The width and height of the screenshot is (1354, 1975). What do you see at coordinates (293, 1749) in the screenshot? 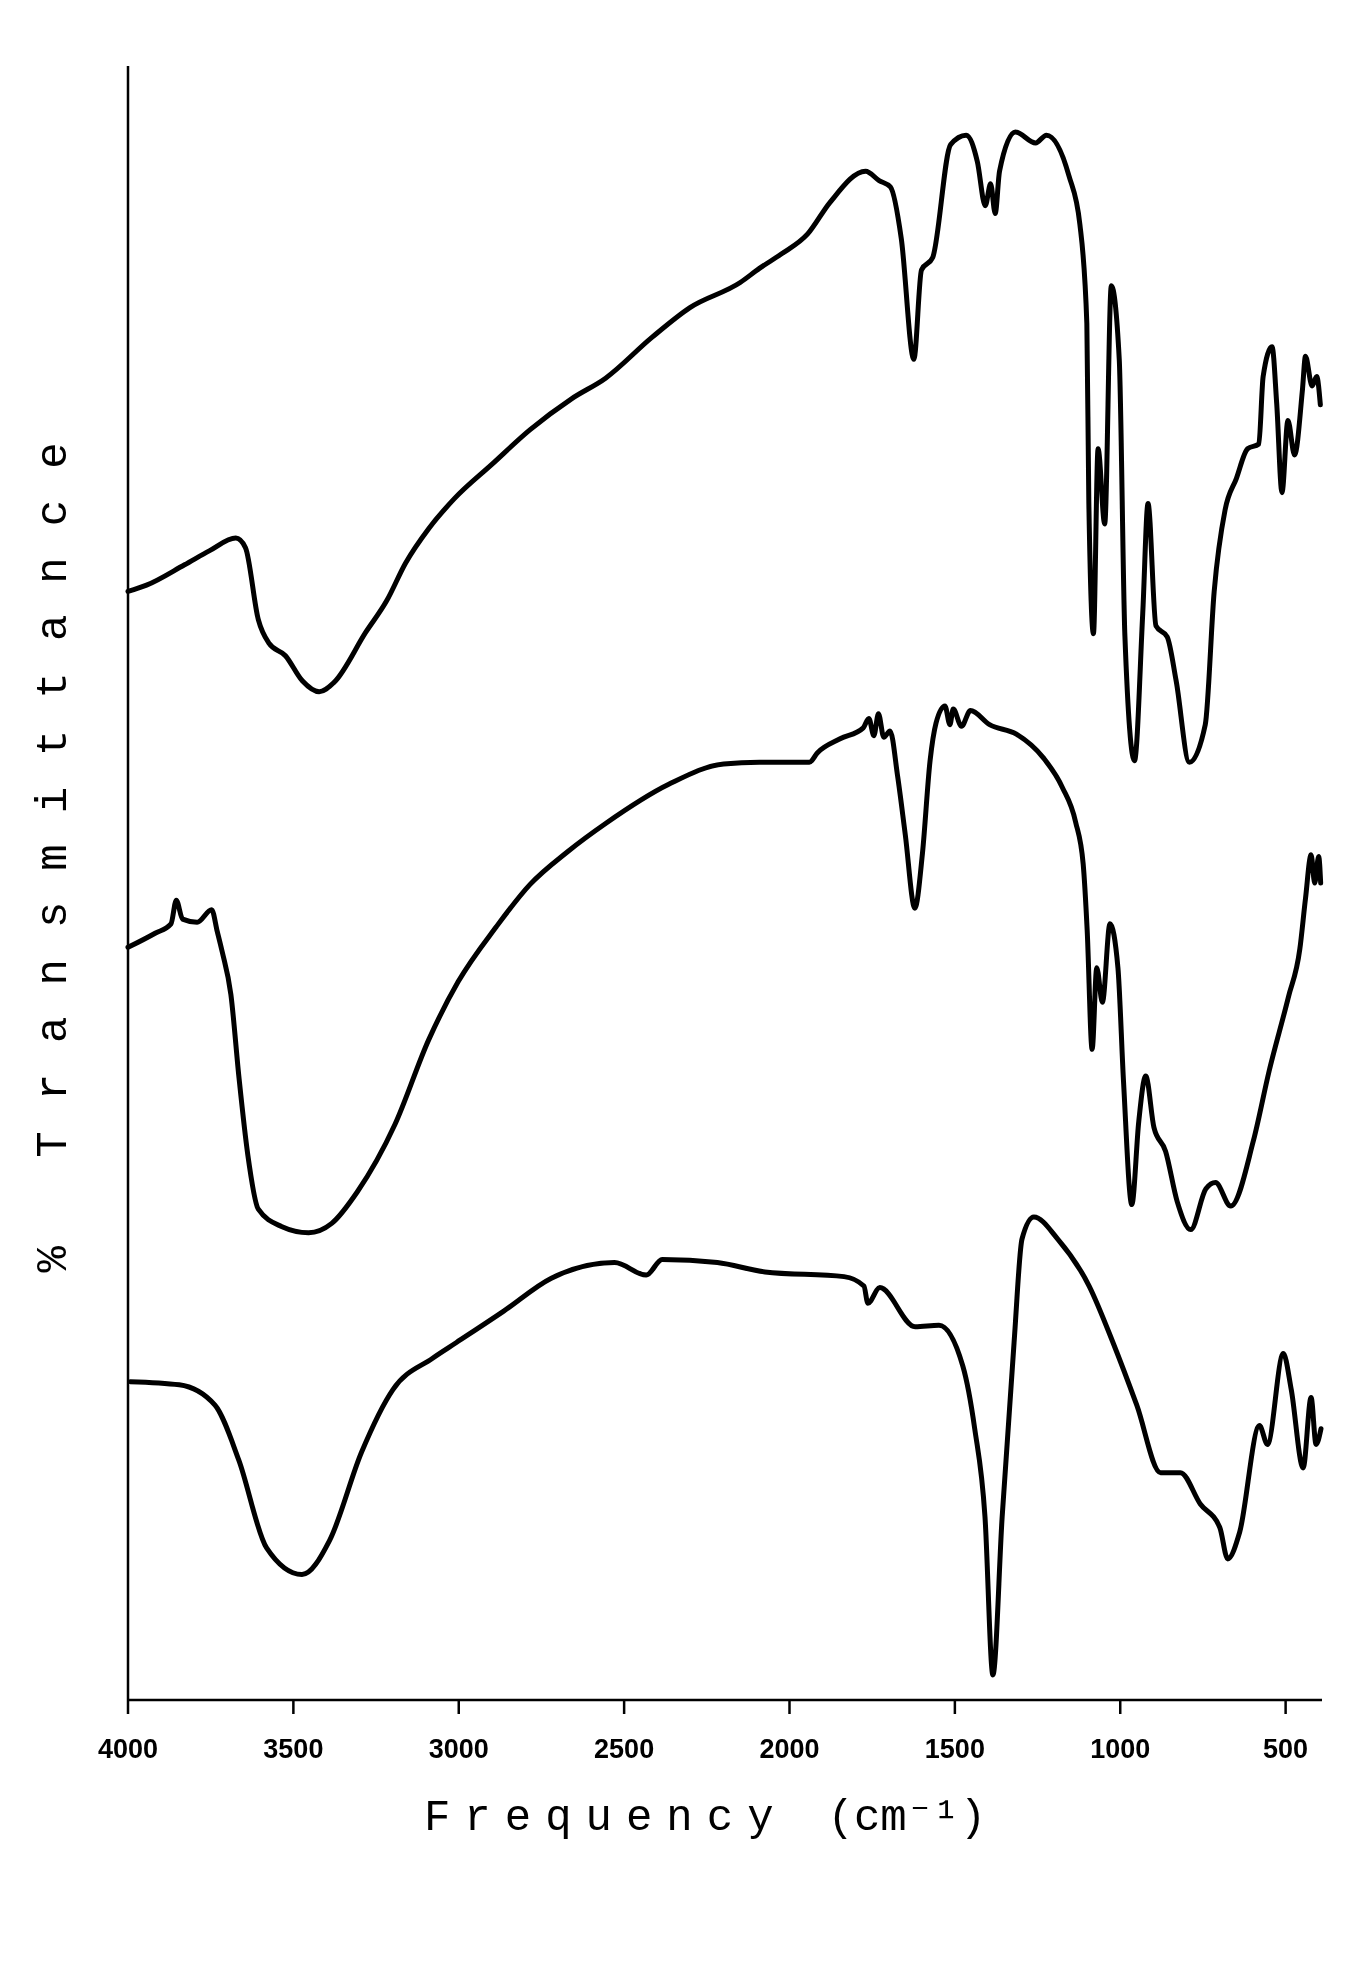
I see `x-tick-label: 3500` at bounding box center [293, 1749].